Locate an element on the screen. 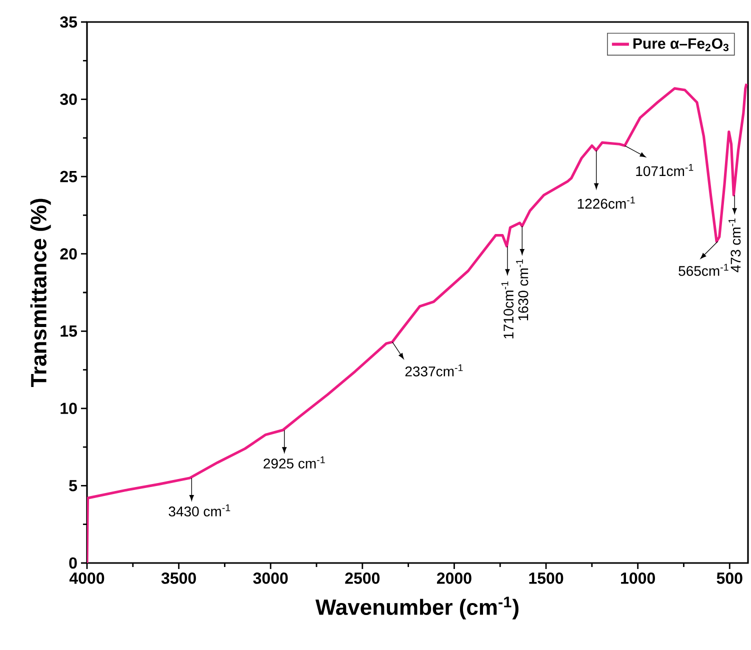 The width and height of the screenshot is (751, 650). y-tick-label: 35 is located at coordinates (69, 22).